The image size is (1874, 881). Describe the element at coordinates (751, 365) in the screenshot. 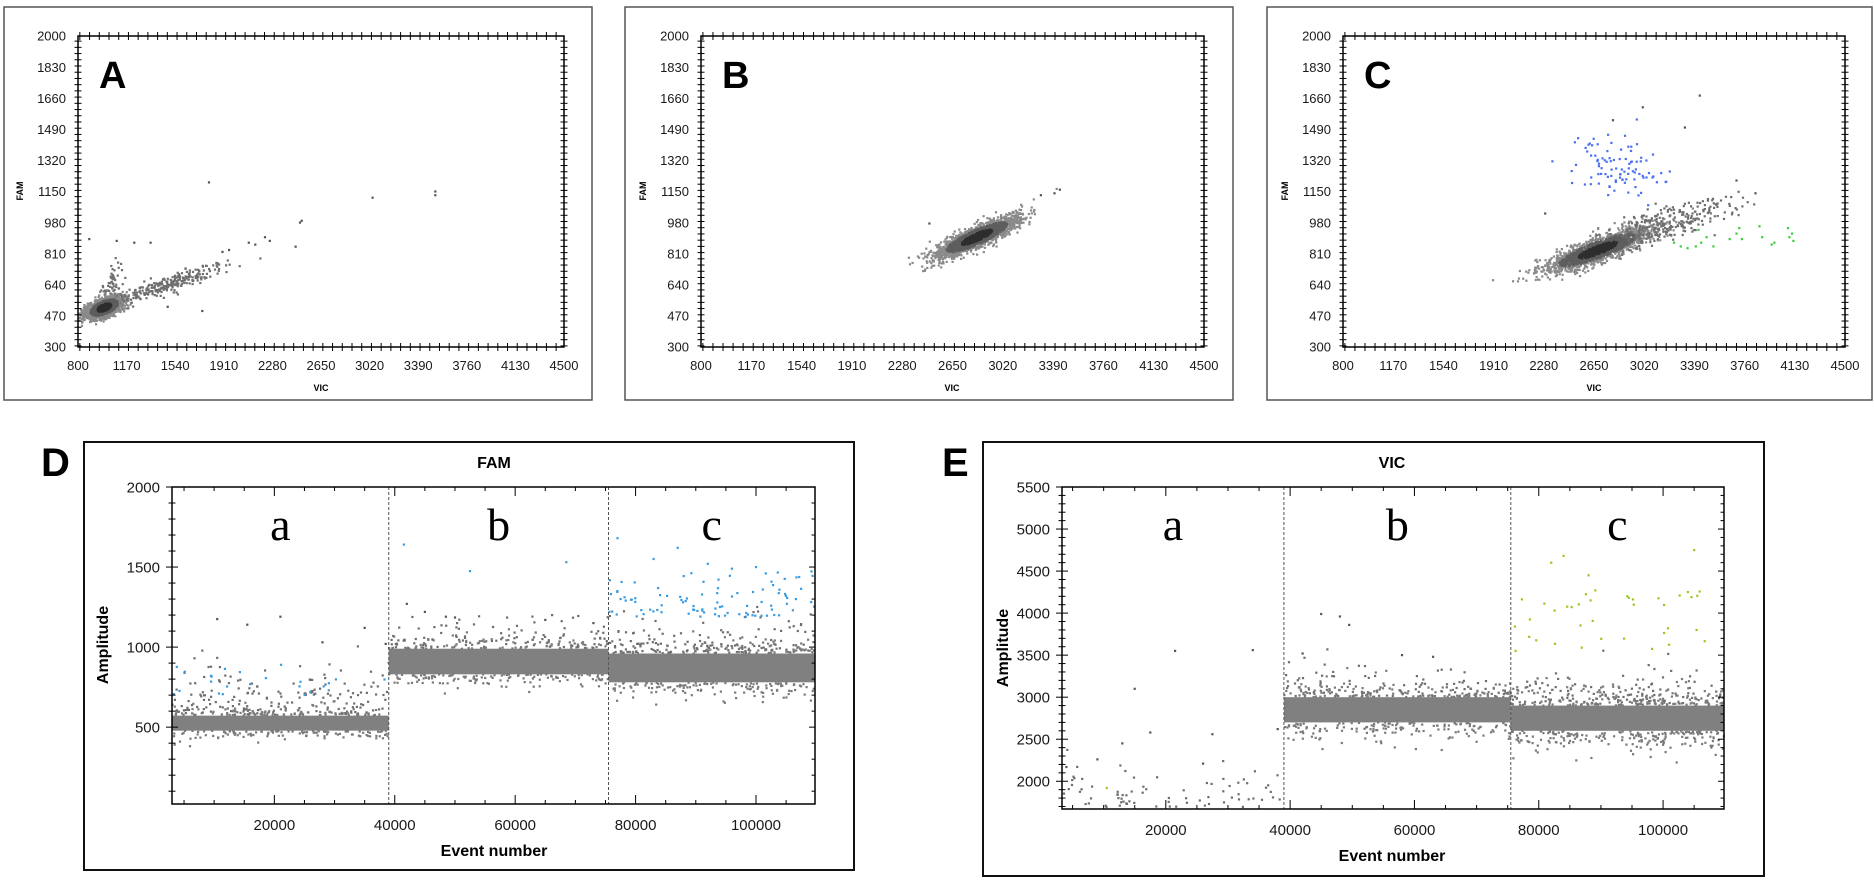

I see `x-tick-label: 1170` at that location.